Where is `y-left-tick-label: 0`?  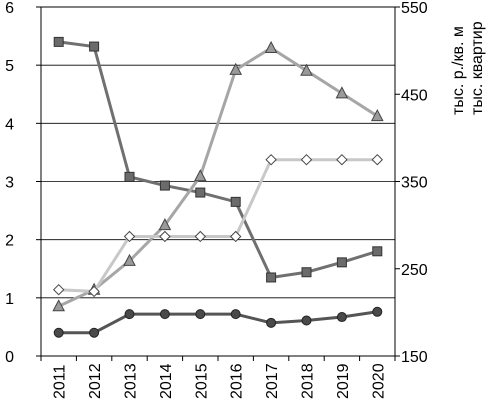
y-left-tick-label: 0 is located at coordinates (9, 357).